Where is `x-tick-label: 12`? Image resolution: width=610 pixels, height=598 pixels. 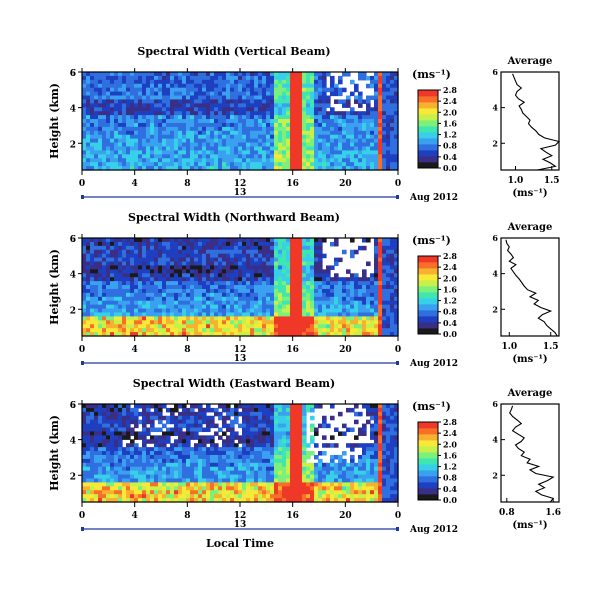 x-tick-label: 12 is located at coordinates (240, 350).